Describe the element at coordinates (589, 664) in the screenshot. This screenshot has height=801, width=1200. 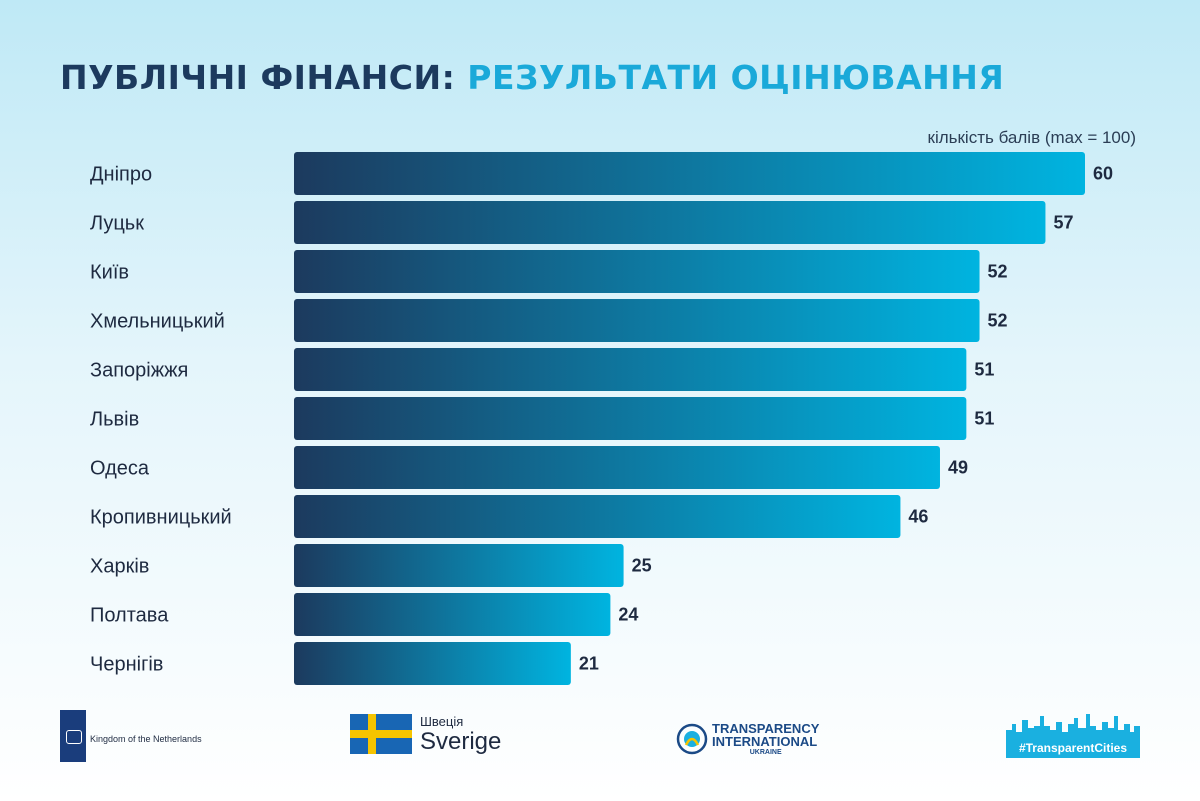
I see `value-label: 21` at that location.